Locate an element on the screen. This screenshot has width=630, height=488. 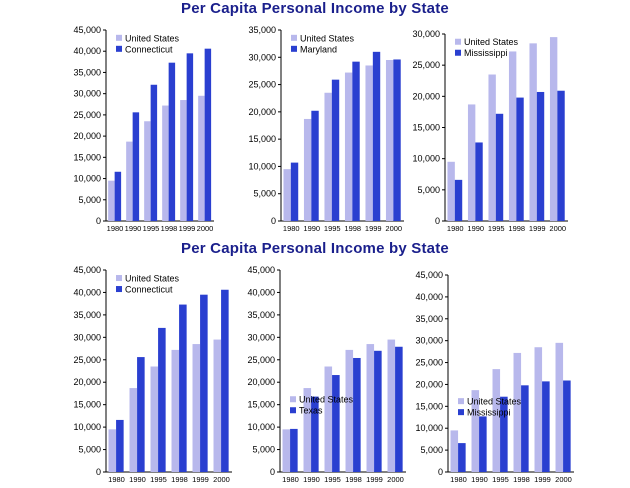
legend-label: Connecticut is located at coordinates (149, 49).